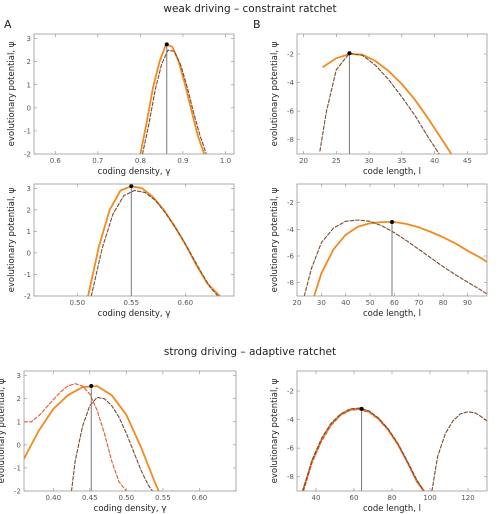 The width and height of the screenshot is (501, 514). Describe the element at coordinates (53, 498) in the screenshot. I see `x-tick-label: 0.40` at that location.